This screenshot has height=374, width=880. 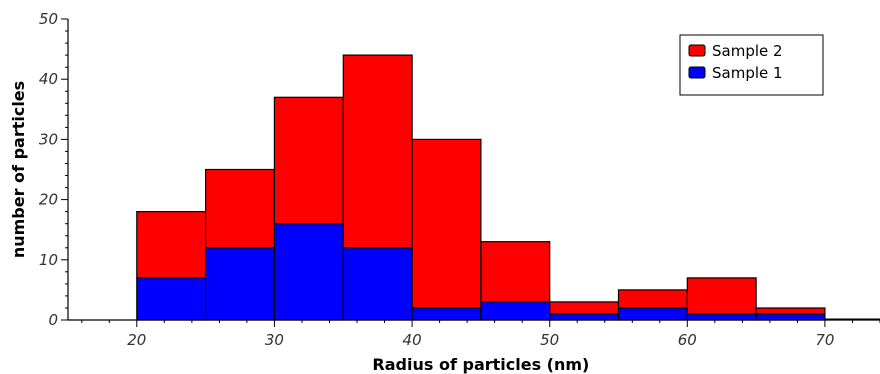 I want to click on x-tick-label-60: 60, so click(x=687, y=340).